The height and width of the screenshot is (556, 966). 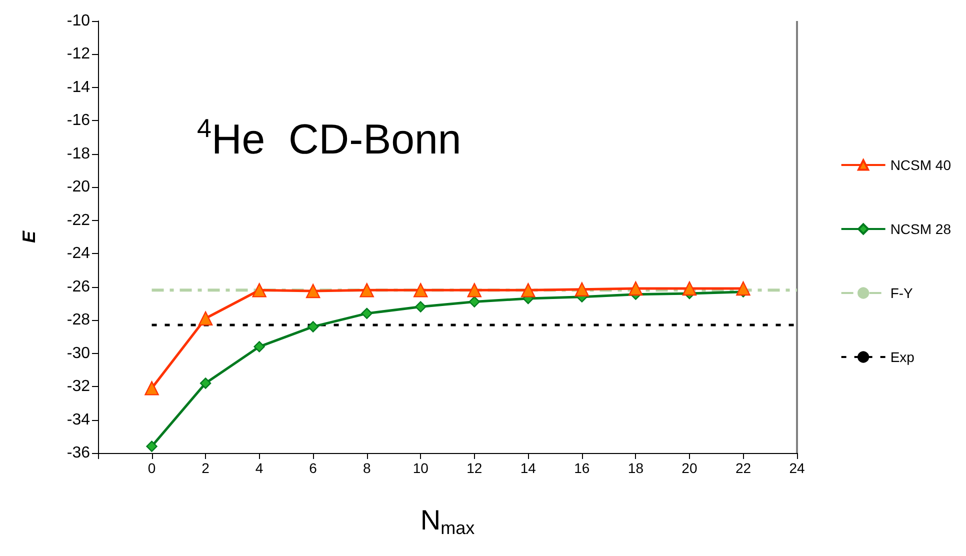 What do you see at coordinates (921, 165) in the screenshot?
I see `legend-label: NCSM 40` at bounding box center [921, 165].